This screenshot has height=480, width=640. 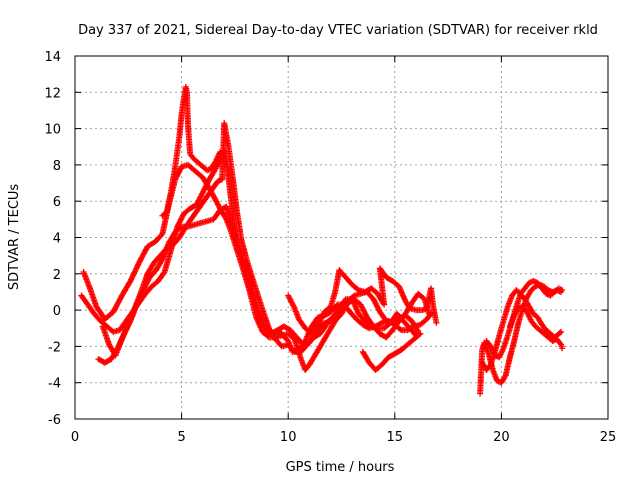 What do you see at coordinates (14, 237) in the screenshot?
I see `y-axis-label: SDTVAR / TECUs` at bounding box center [14, 237].